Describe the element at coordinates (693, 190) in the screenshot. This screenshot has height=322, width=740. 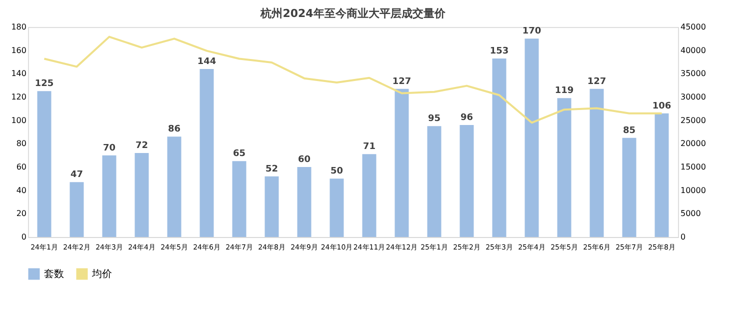
I see `y2-tick-label: 10000` at that location.